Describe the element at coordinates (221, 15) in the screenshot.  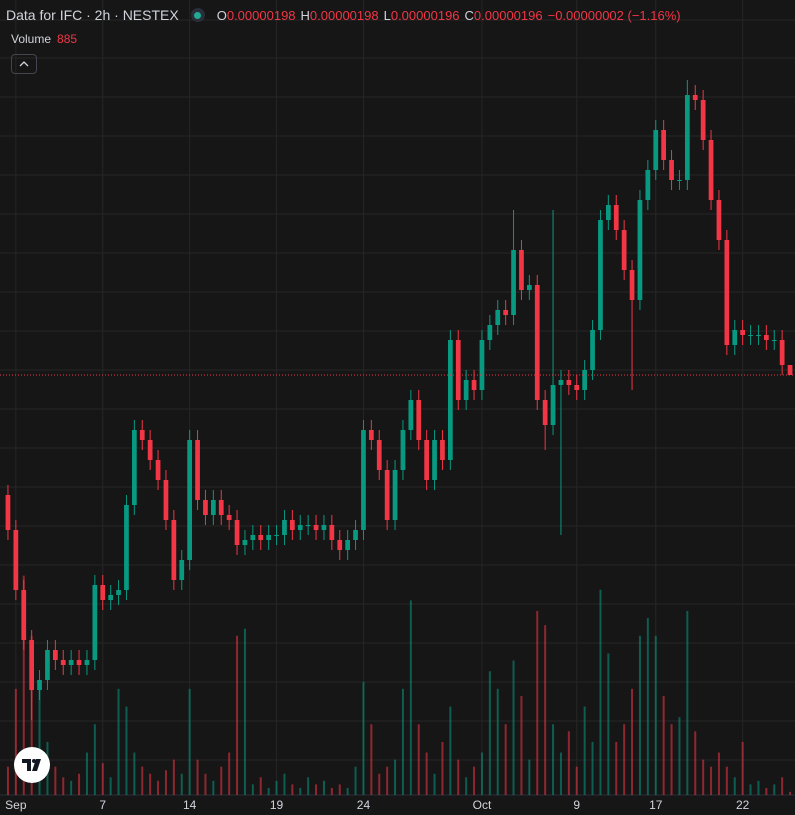
I see `open-label: O` at that location.